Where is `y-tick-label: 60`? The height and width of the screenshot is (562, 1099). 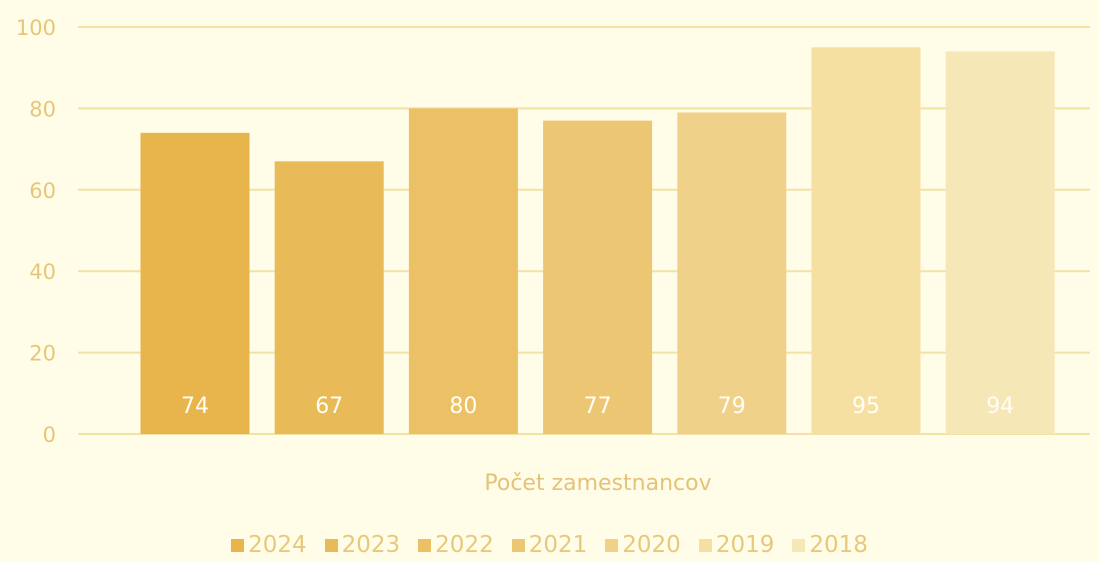
y-tick-label: 60 is located at coordinates (42, 191).